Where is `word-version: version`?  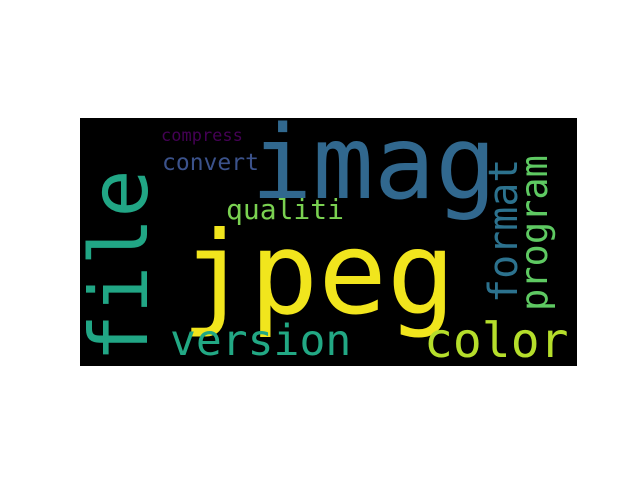
word-version: version is located at coordinates (261, 341).